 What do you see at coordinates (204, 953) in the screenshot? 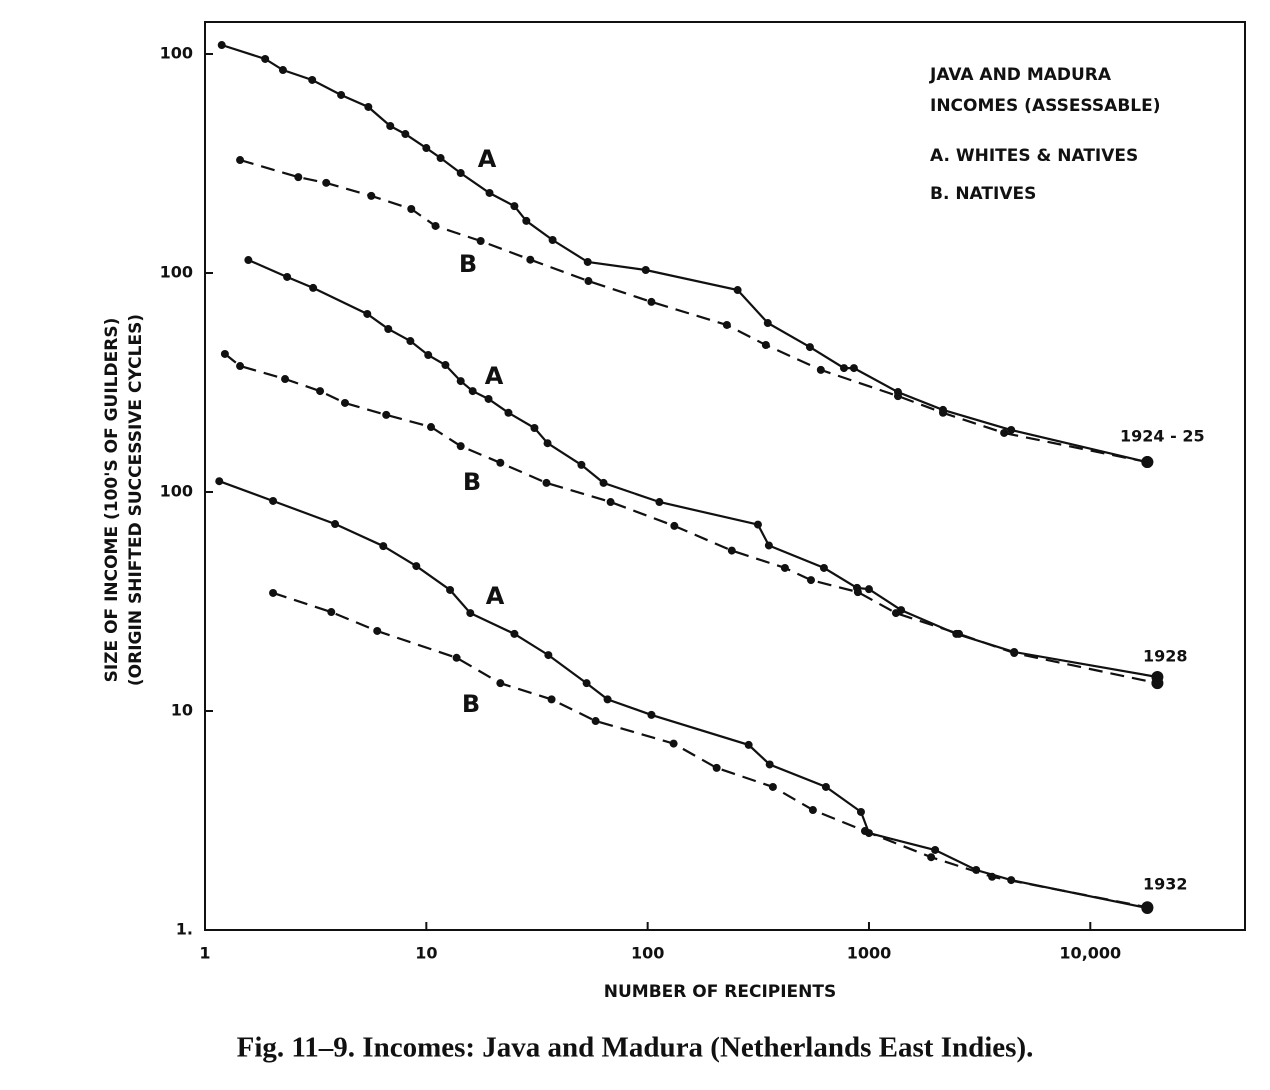
I see `x-tick-label: 1` at bounding box center [204, 953].